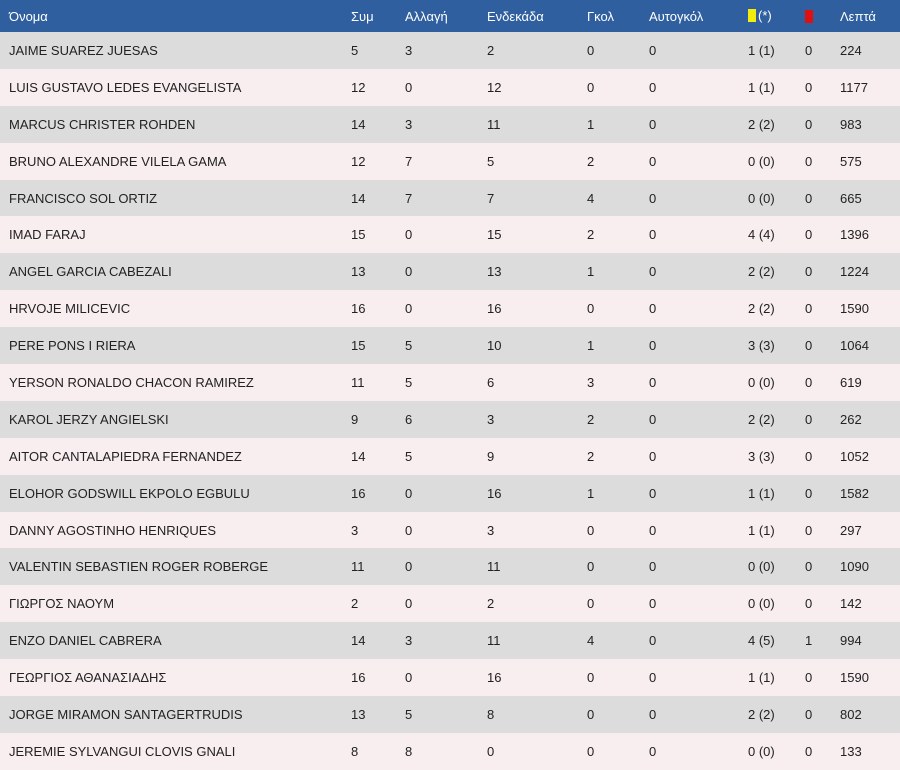  I want to click on player-name: DANNY AGOSTINHO HENRIQUES, so click(113, 530).